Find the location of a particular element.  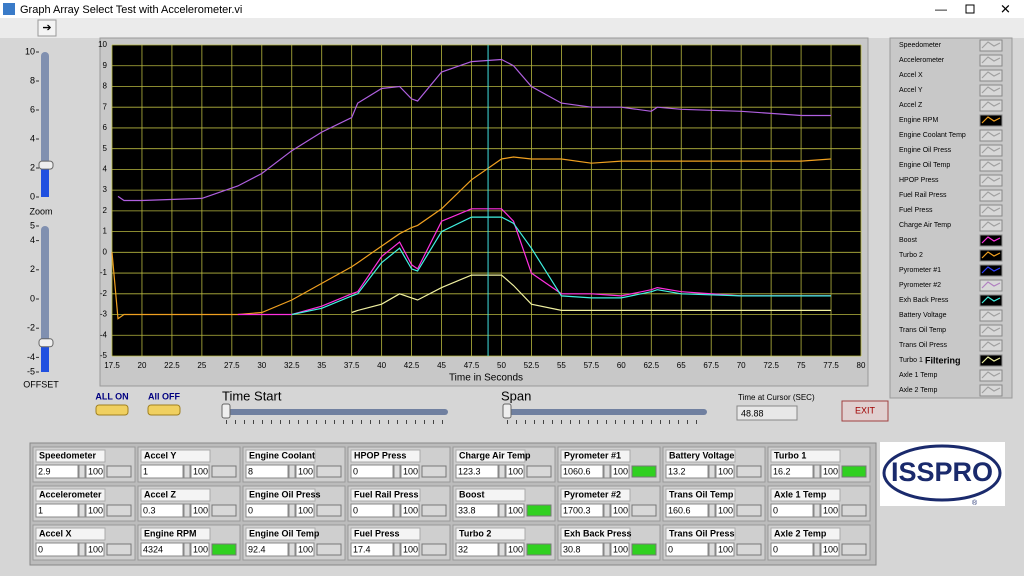

minimize: — is located at coordinates (941, 9).